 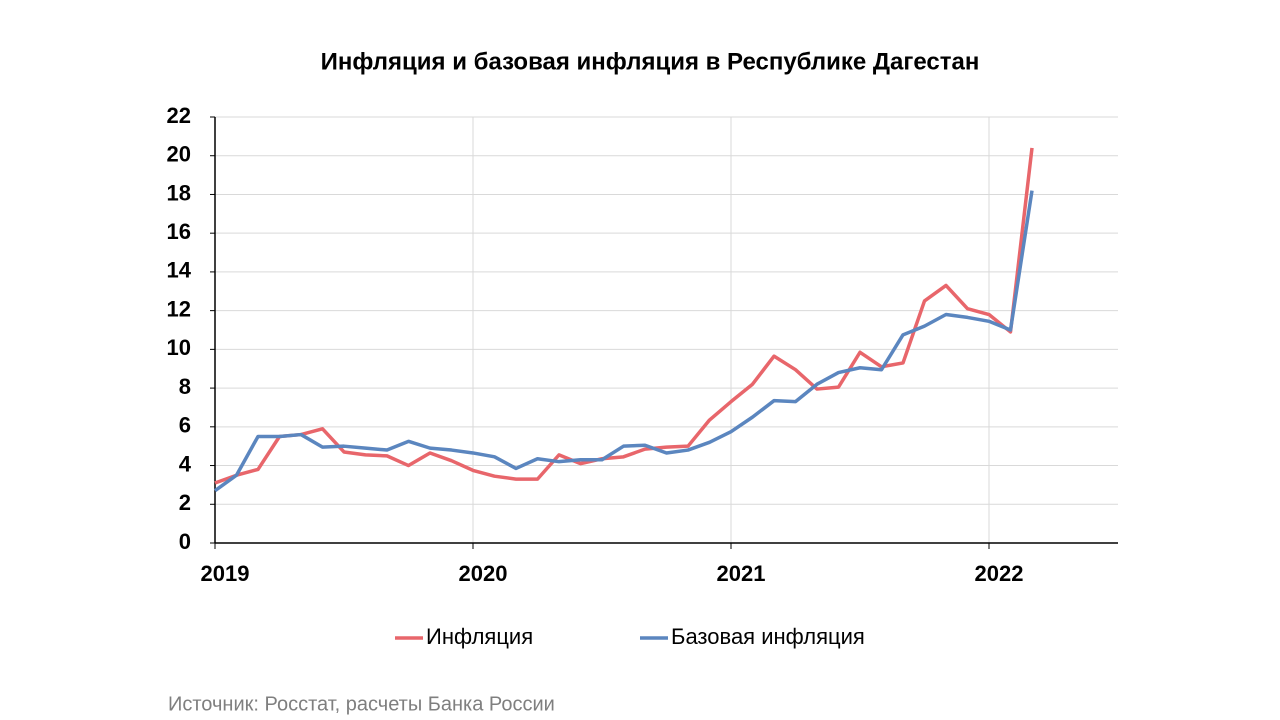 I want to click on legend-label: Базовая инфляция, so click(x=768, y=636).